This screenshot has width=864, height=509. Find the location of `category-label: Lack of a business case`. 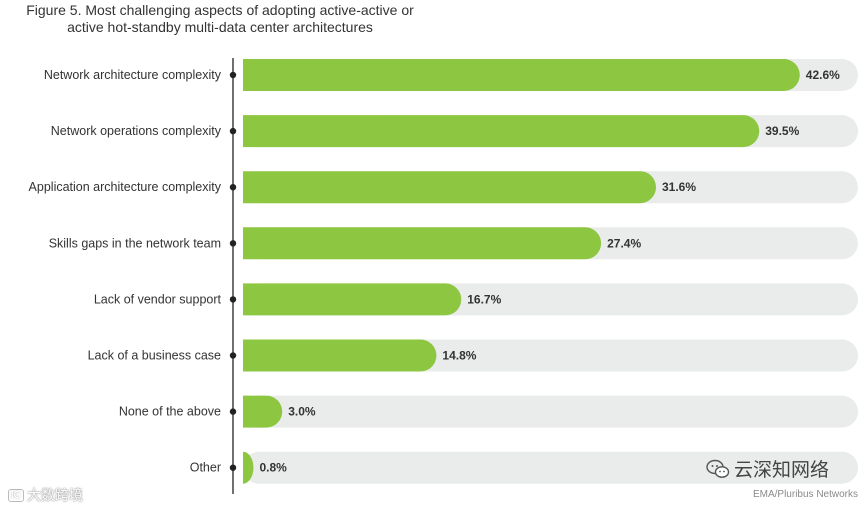

category-label: Lack of a business case is located at coordinates (154, 356).